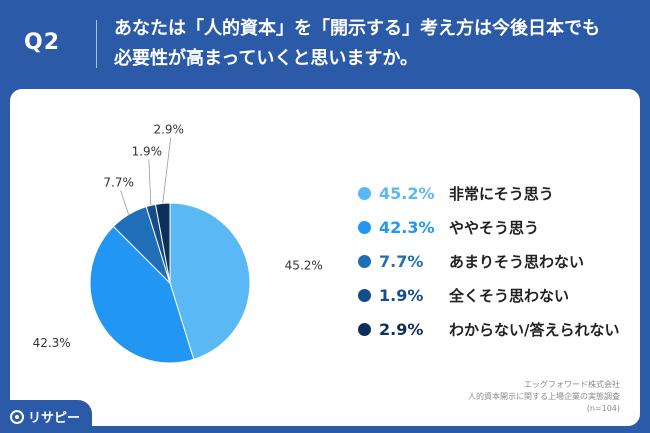 The height and width of the screenshot is (433, 650). I want to click on legend-item-3: 7.7% あまりそう思わない, so click(503, 261).